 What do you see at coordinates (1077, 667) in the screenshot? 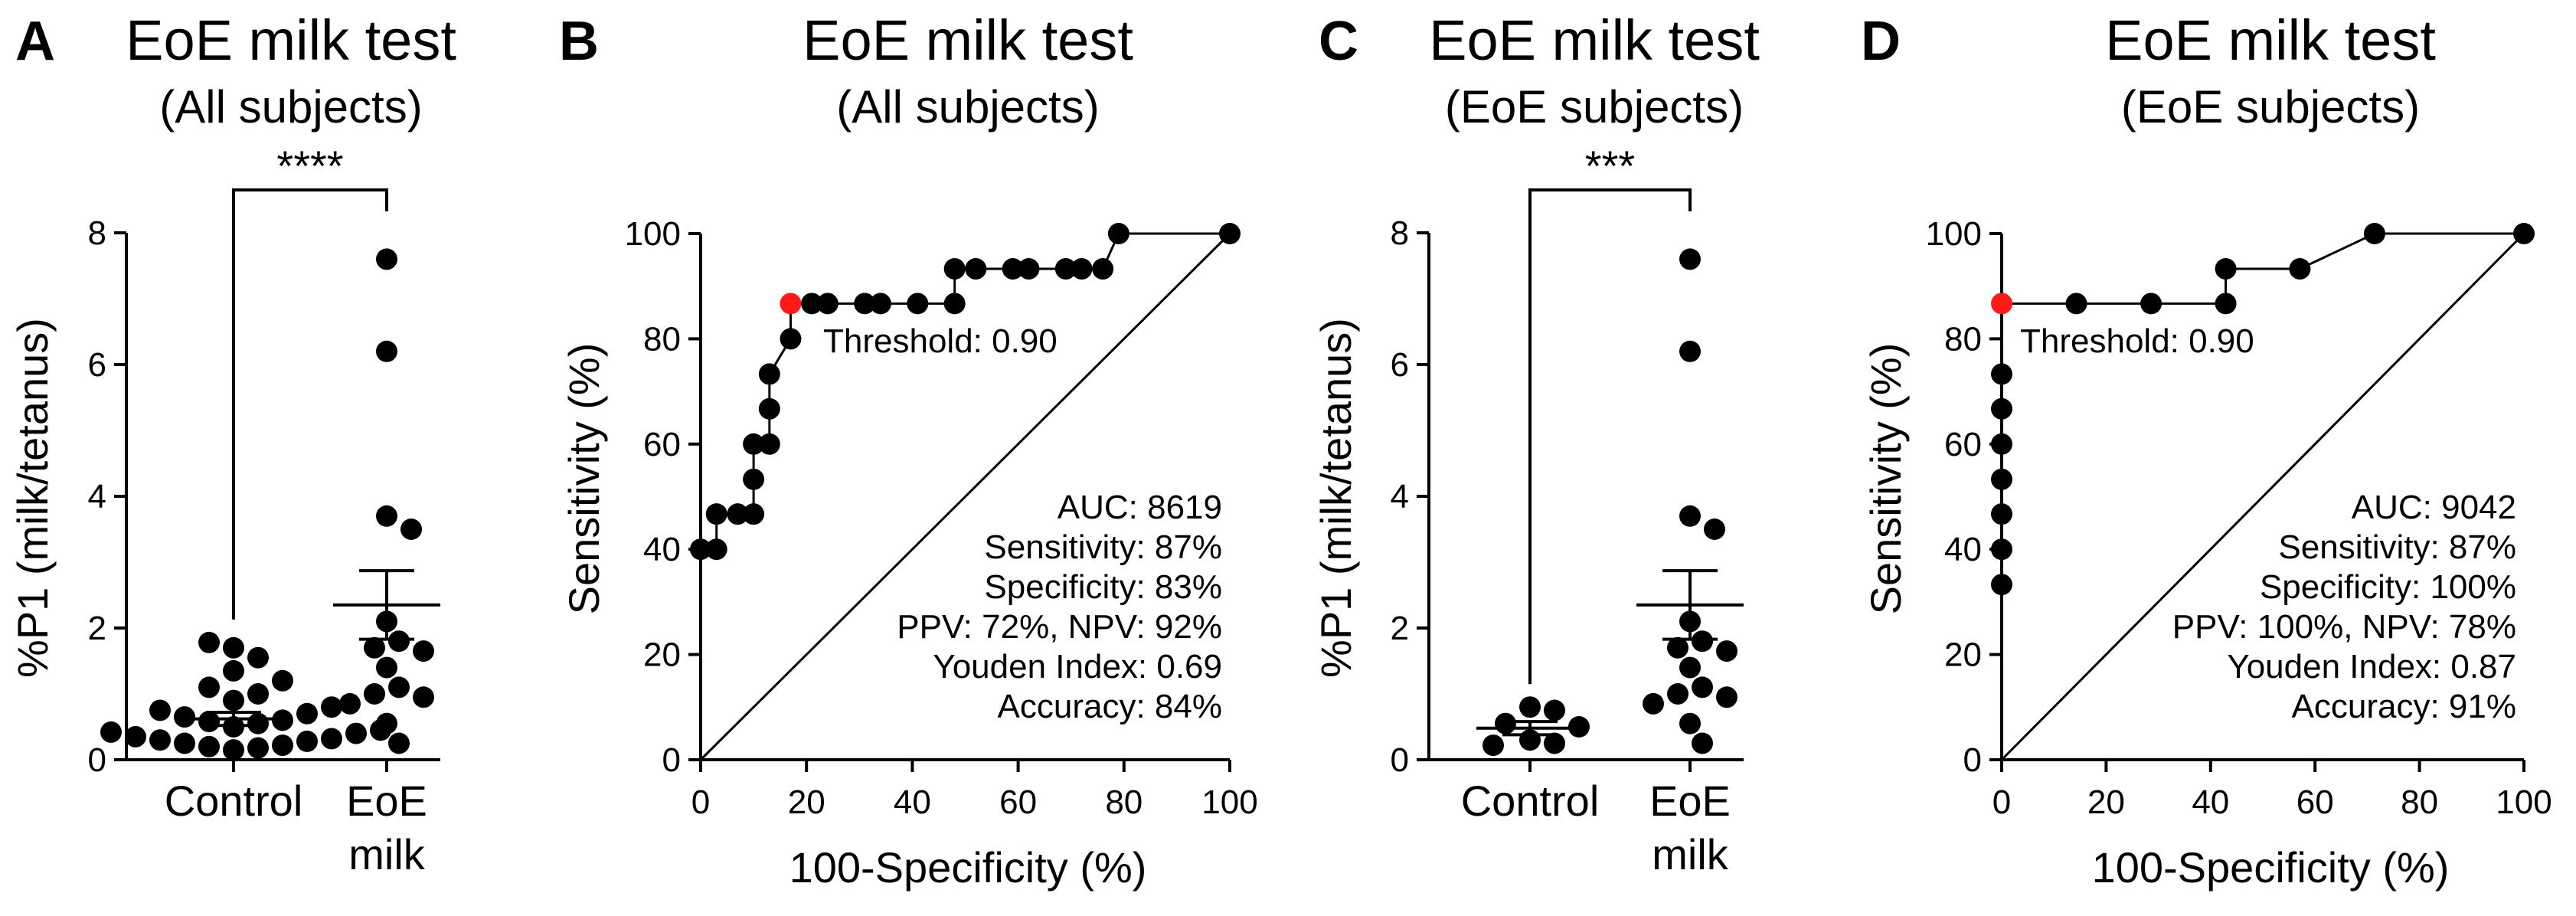
I see `stats-line: Youden Index: 0.69` at bounding box center [1077, 667].